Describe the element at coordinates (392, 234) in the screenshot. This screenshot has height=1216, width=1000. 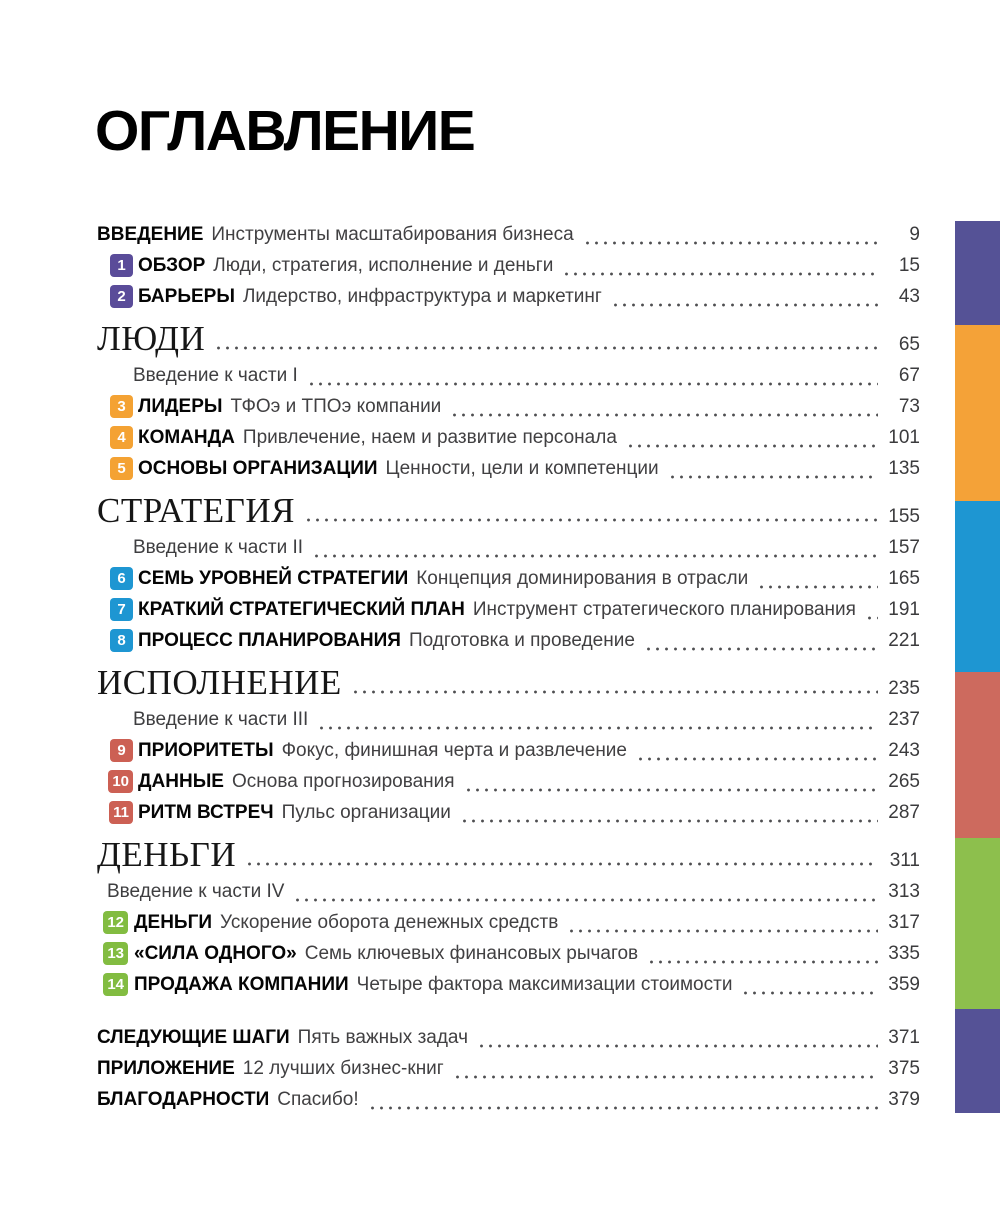
I see `entry-subtitle: Инструменты масштабирования бизнеса` at that location.